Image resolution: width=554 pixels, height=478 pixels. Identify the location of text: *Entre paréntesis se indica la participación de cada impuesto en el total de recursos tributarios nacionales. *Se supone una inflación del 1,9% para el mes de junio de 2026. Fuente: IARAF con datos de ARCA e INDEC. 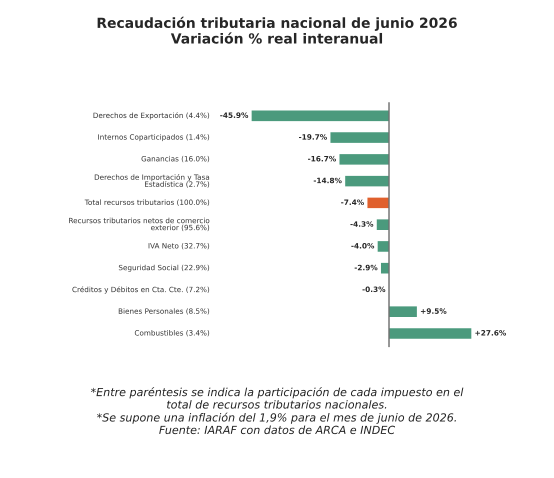
(277, 410).